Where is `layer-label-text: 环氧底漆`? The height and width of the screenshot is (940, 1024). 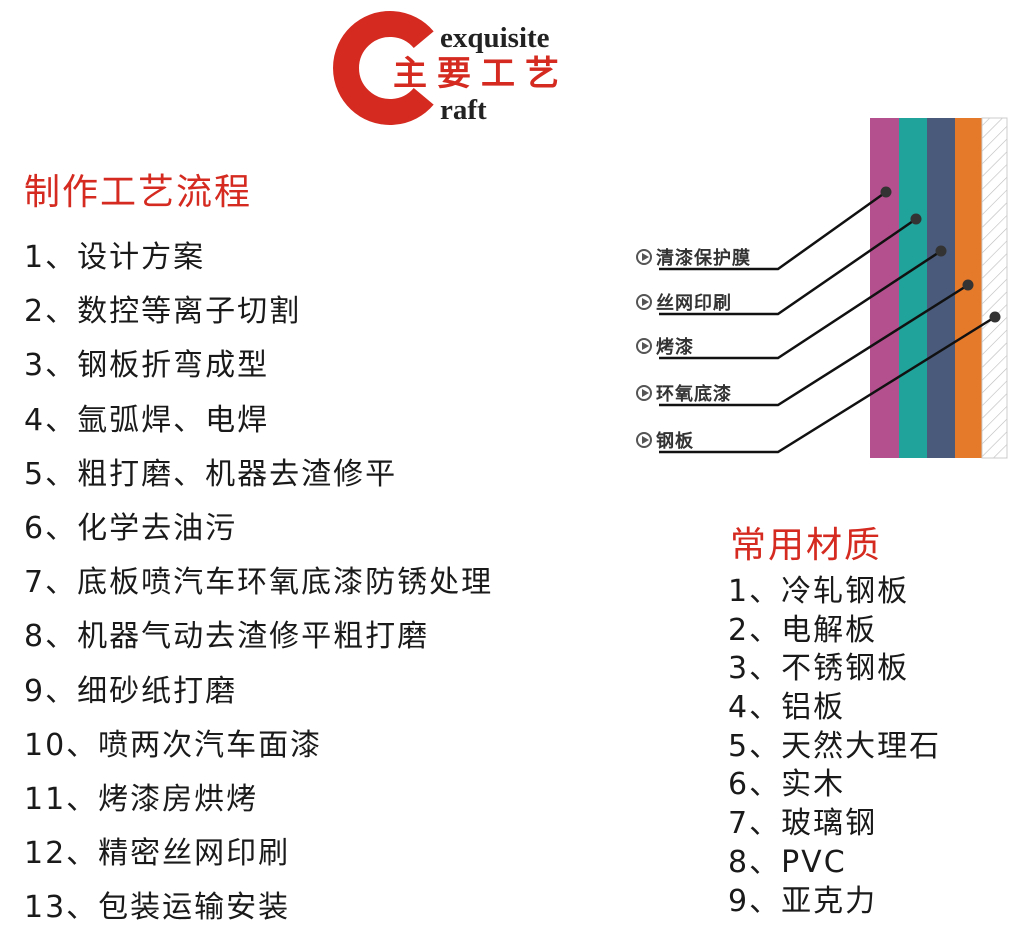 layer-label-text: 环氧底漆 is located at coordinates (694, 394).